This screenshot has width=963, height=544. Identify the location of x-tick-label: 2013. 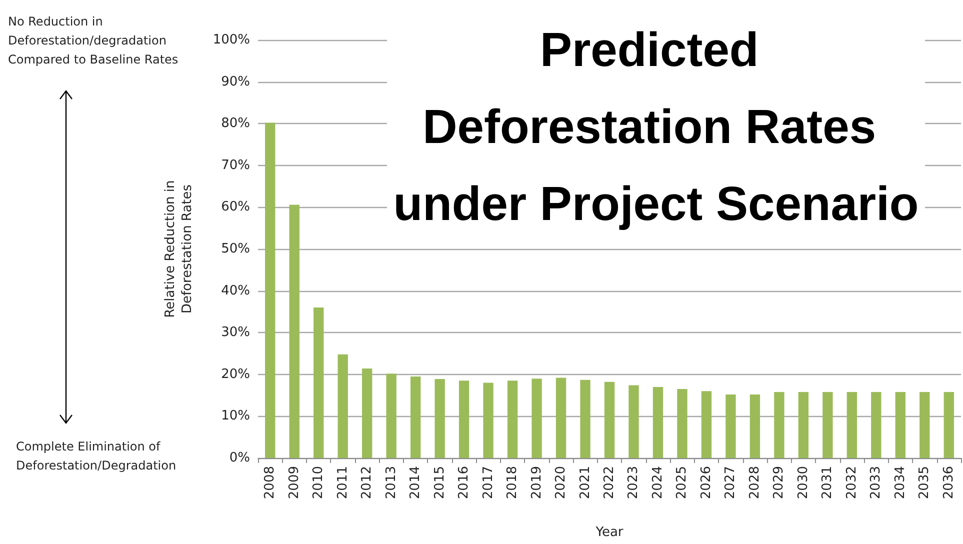
(391, 483).